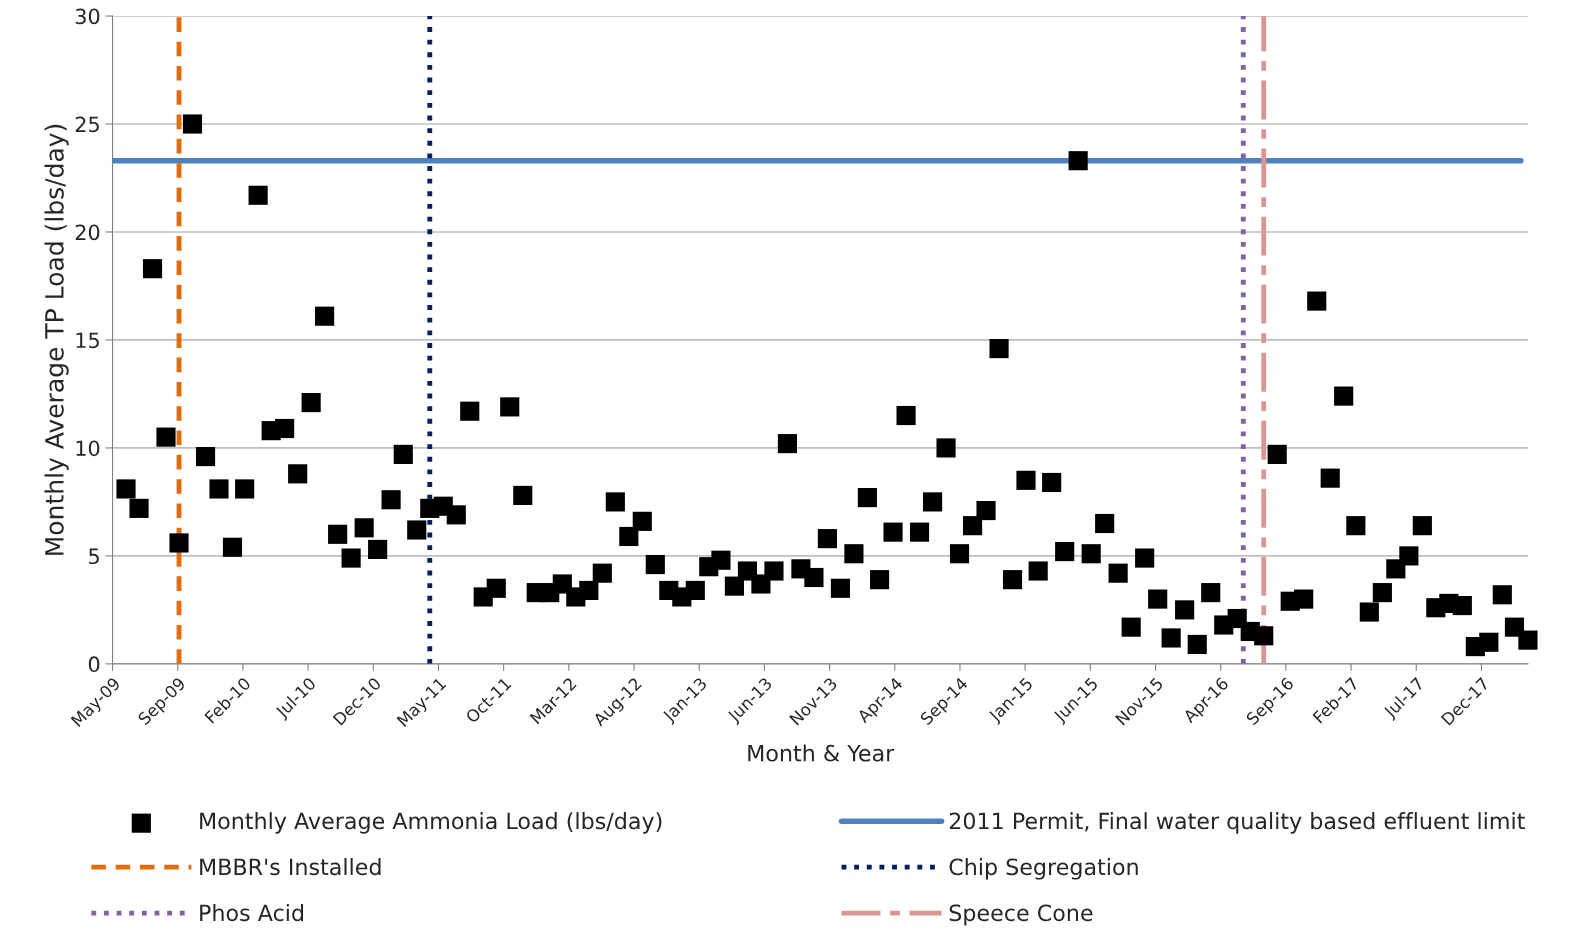 This screenshot has height=943, width=1585. Describe the element at coordinates (1043, 869) in the screenshot. I see `legend-label: Chip Segregation` at that location.